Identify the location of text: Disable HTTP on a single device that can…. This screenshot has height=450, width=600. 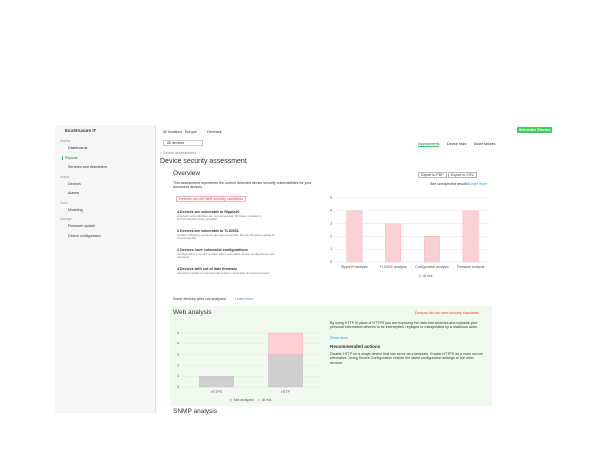
(406, 358).